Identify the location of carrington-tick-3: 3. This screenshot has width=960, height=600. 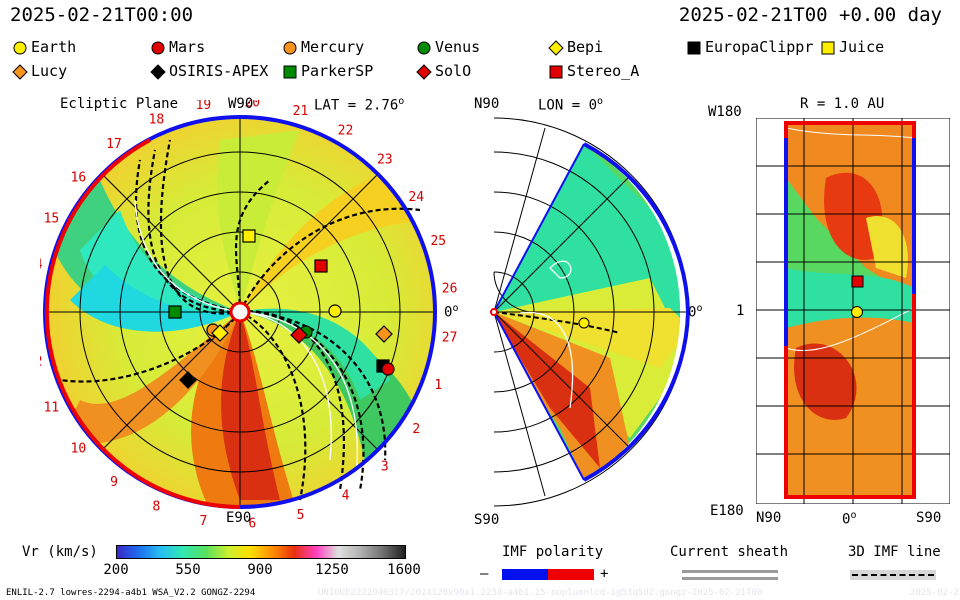
(385, 467).